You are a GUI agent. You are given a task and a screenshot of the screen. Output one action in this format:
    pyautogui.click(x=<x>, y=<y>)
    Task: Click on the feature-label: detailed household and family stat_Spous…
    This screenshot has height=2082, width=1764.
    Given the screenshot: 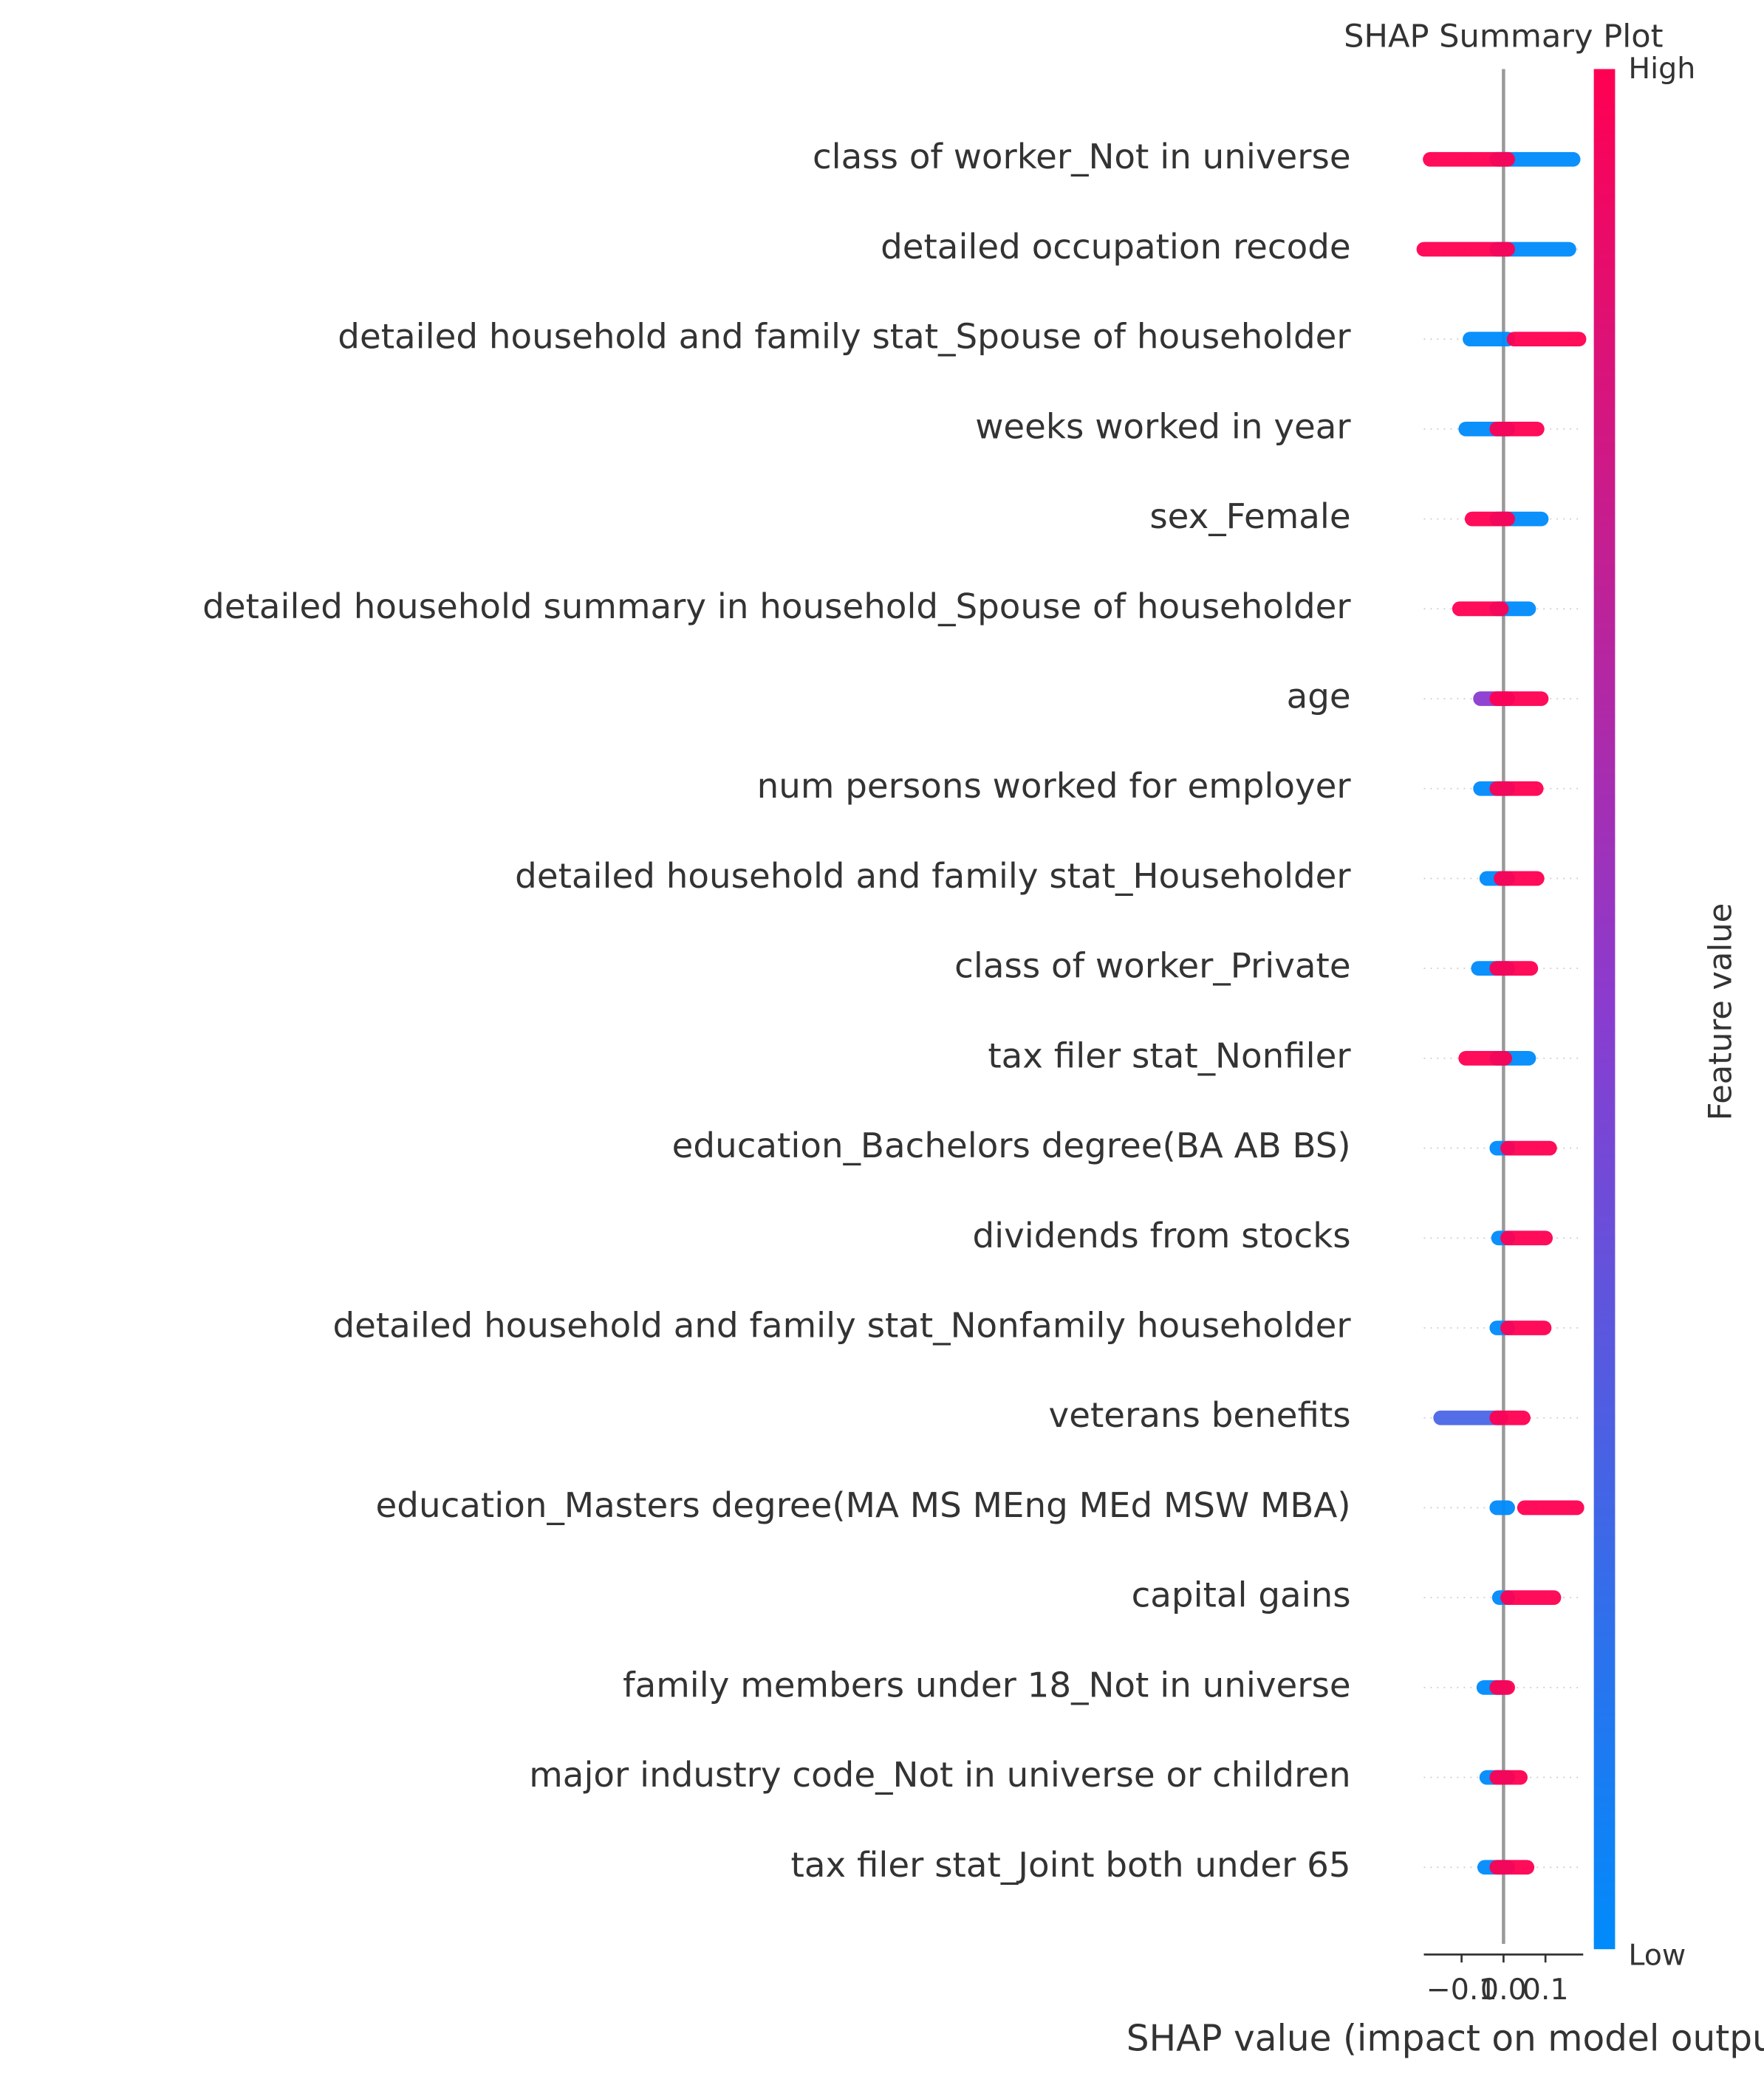 What is the action you would take?
    pyautogui.click(x=844, y=337)
    